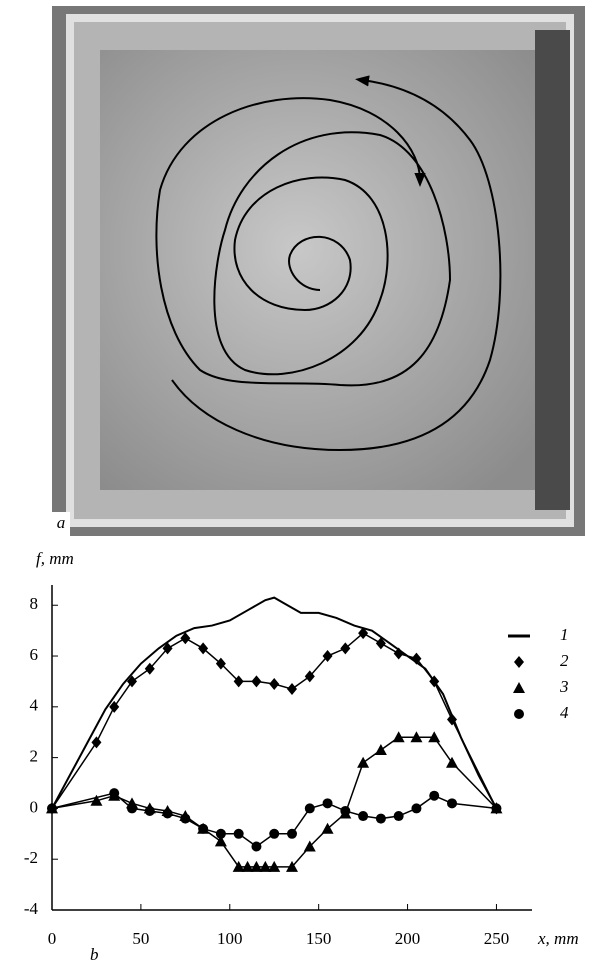 This screenshot has height=973, width=606. What do you see at coordinates (61, 522) in the screenshot?
I see `photo-label: a` at bounding box center [61, 522].